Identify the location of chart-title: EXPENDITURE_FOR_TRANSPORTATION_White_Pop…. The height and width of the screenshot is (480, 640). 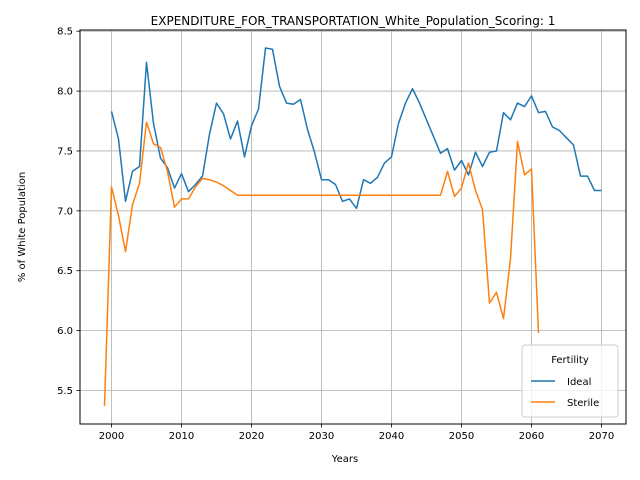
(353, 21).